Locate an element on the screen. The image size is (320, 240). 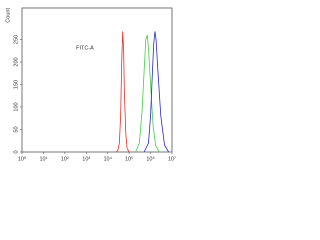
x-tick-label: 10⁶ is located at coordinates (150, 158).